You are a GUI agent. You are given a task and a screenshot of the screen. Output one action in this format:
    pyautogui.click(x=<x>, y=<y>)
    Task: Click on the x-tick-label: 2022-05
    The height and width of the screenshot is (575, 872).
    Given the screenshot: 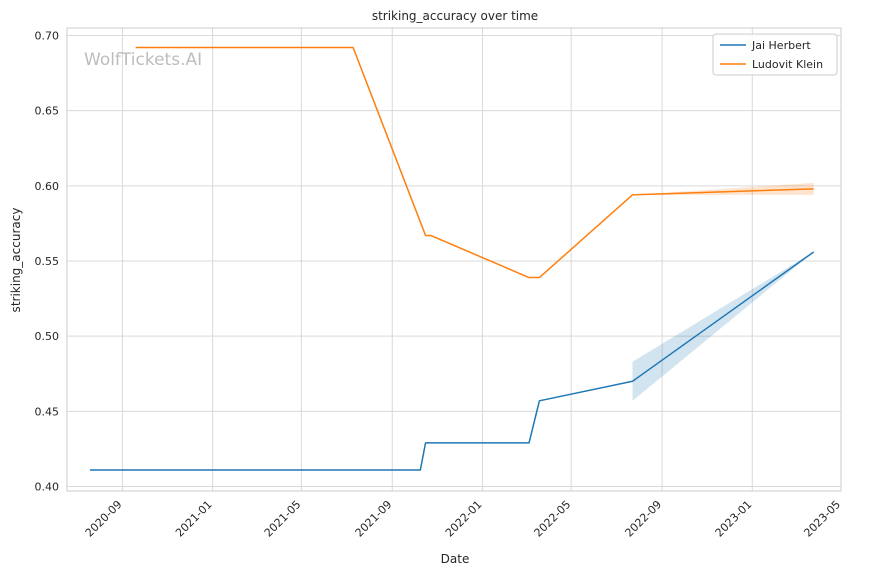 What is the action you would take?
    pyautogui.click(x=553, y=519)
    